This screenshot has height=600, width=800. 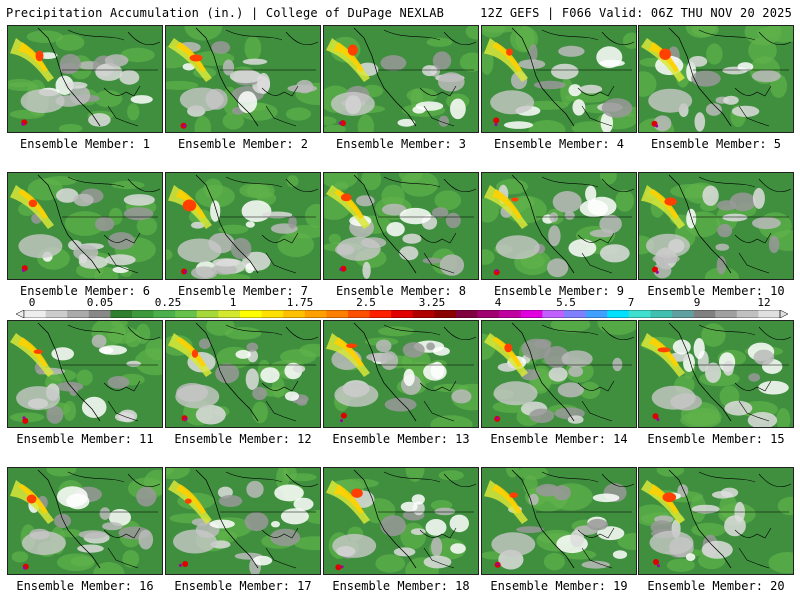 I want to click on ensemble-member-label: Ensemble Member: 8, so click(x=401, y=291).